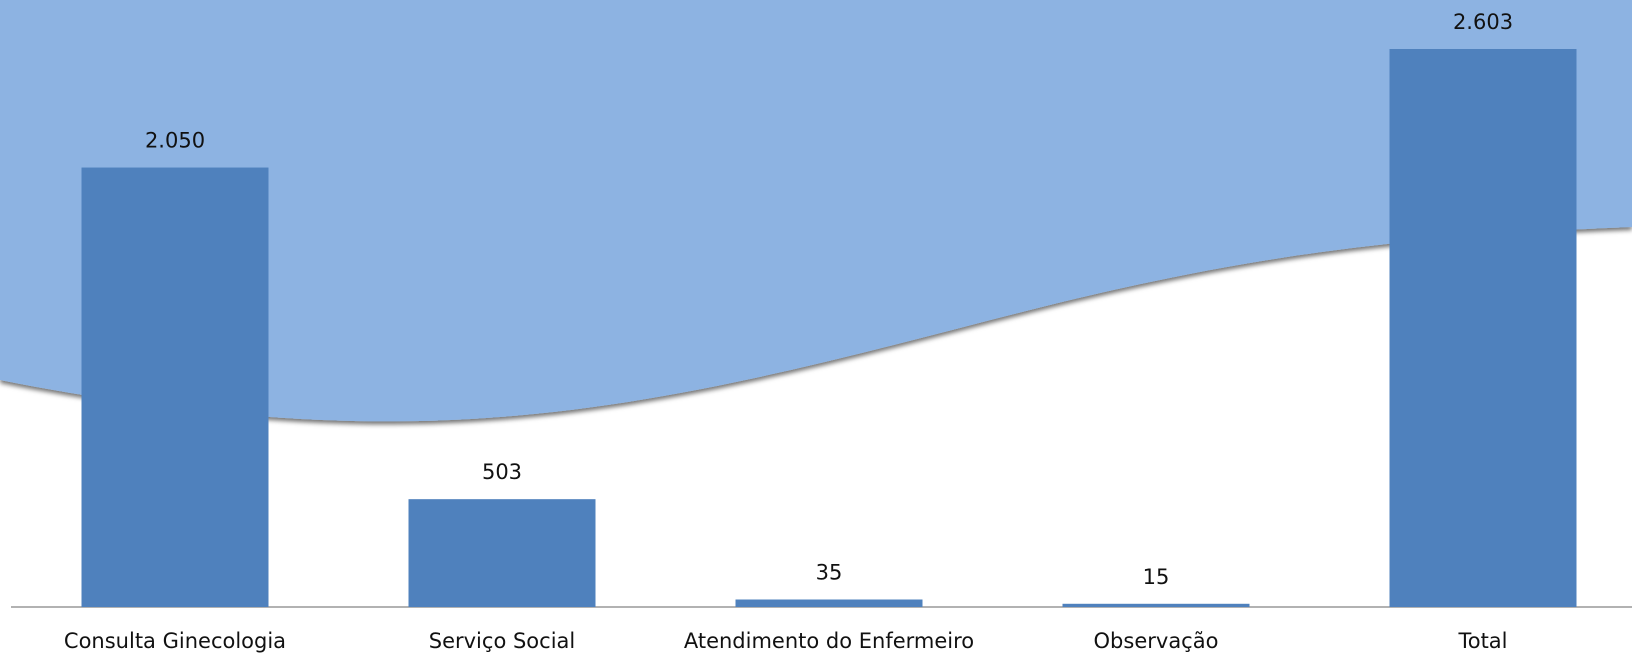  Describe the element at coordinates (502, 472) in the screenshot. I see `value-label: 503` at that location.